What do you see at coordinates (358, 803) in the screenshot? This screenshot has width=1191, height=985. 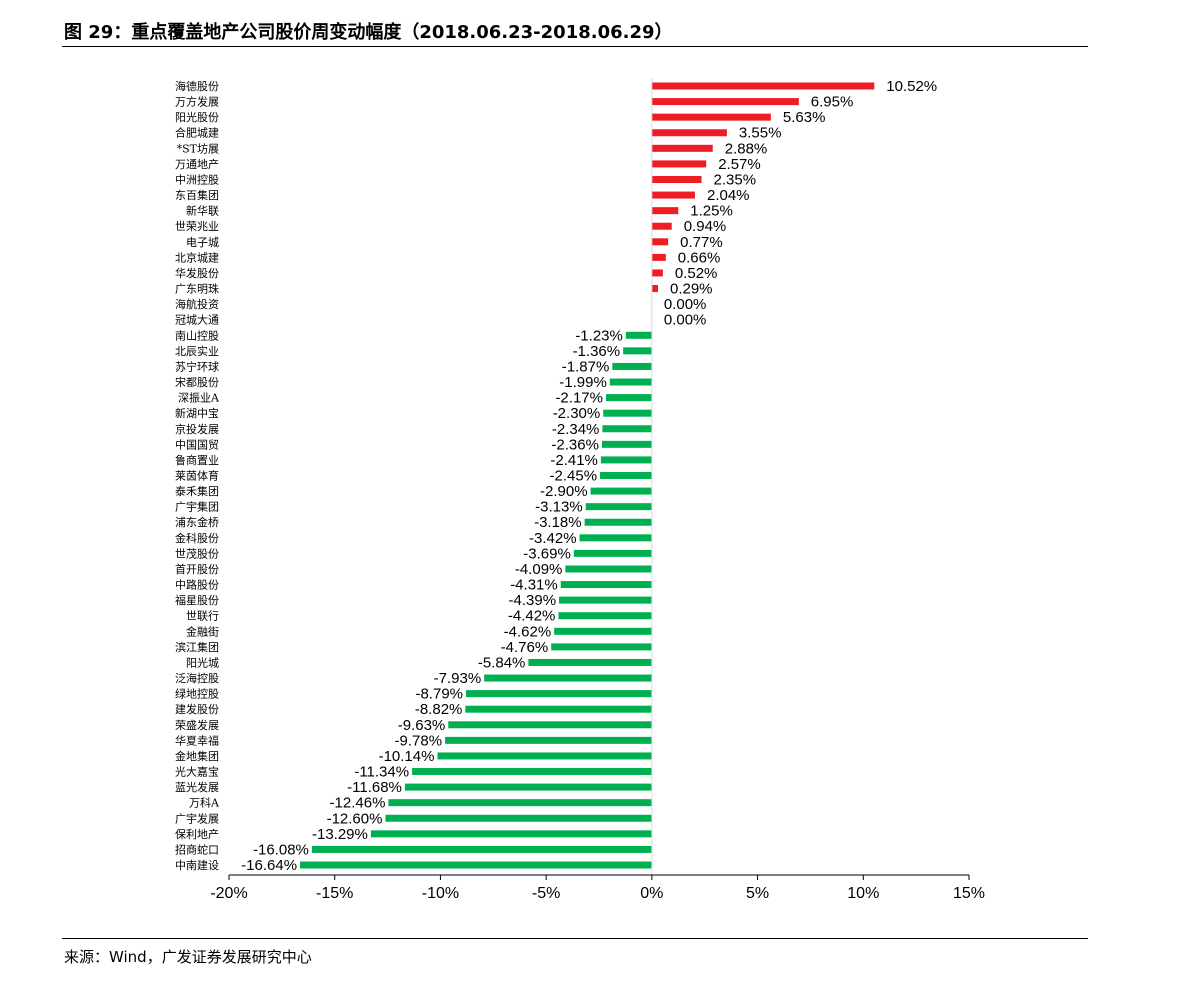 I see `data-label: -12.46%` at bounding box center [358, 803].